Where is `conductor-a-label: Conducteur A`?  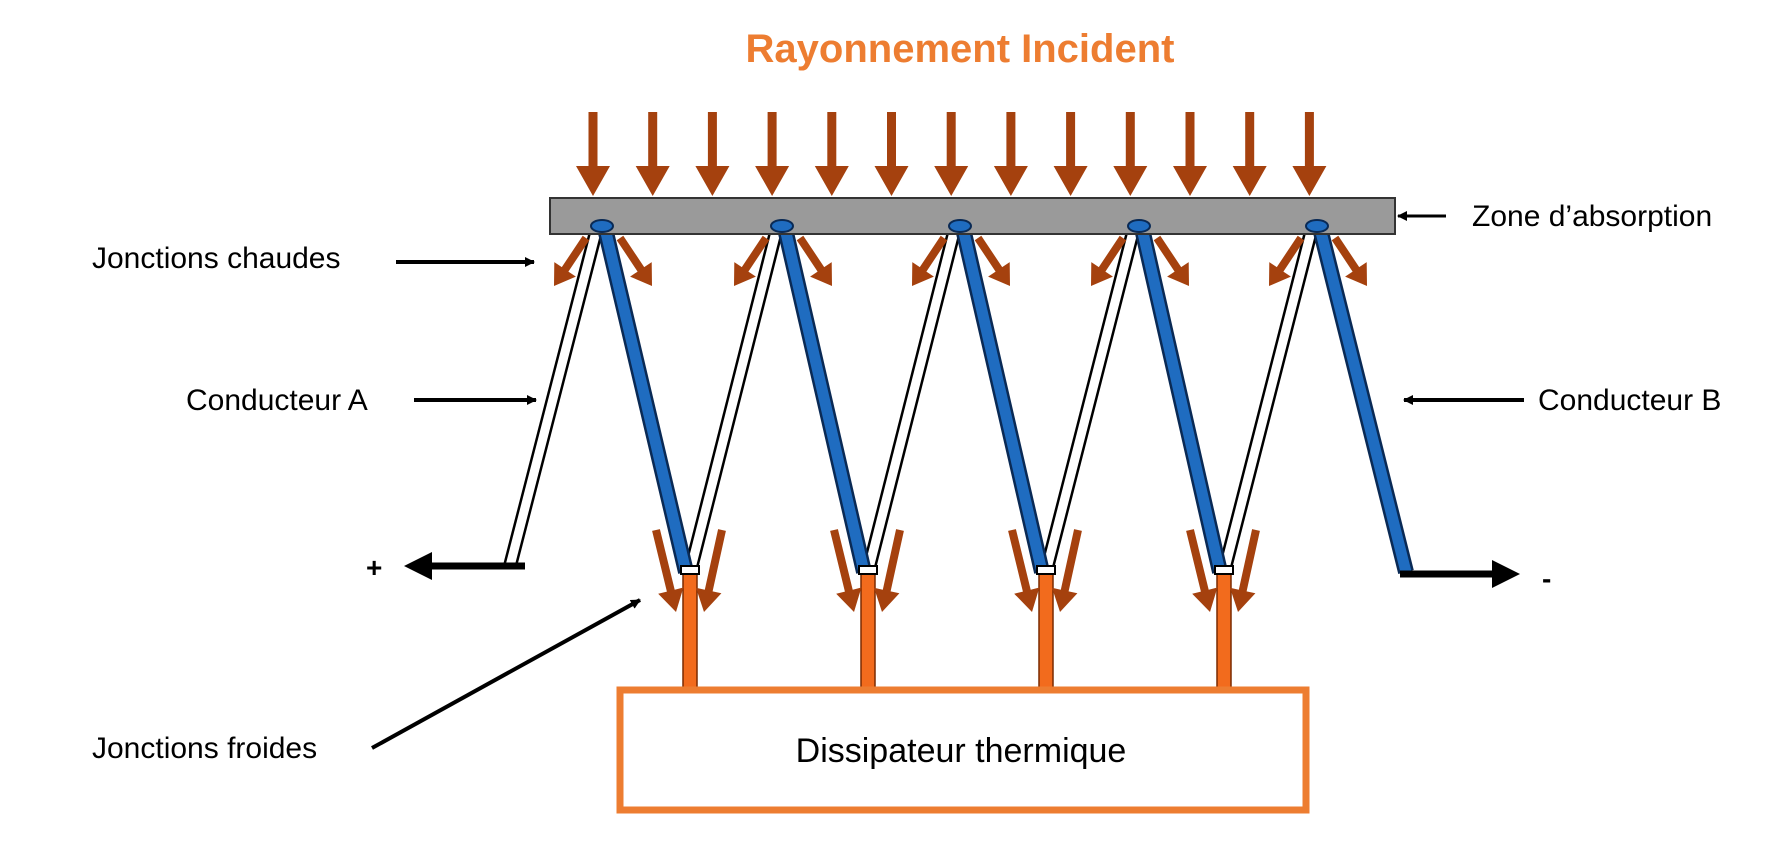
conductor-a-label: Conducteur A is located at coordinates (277, 400).